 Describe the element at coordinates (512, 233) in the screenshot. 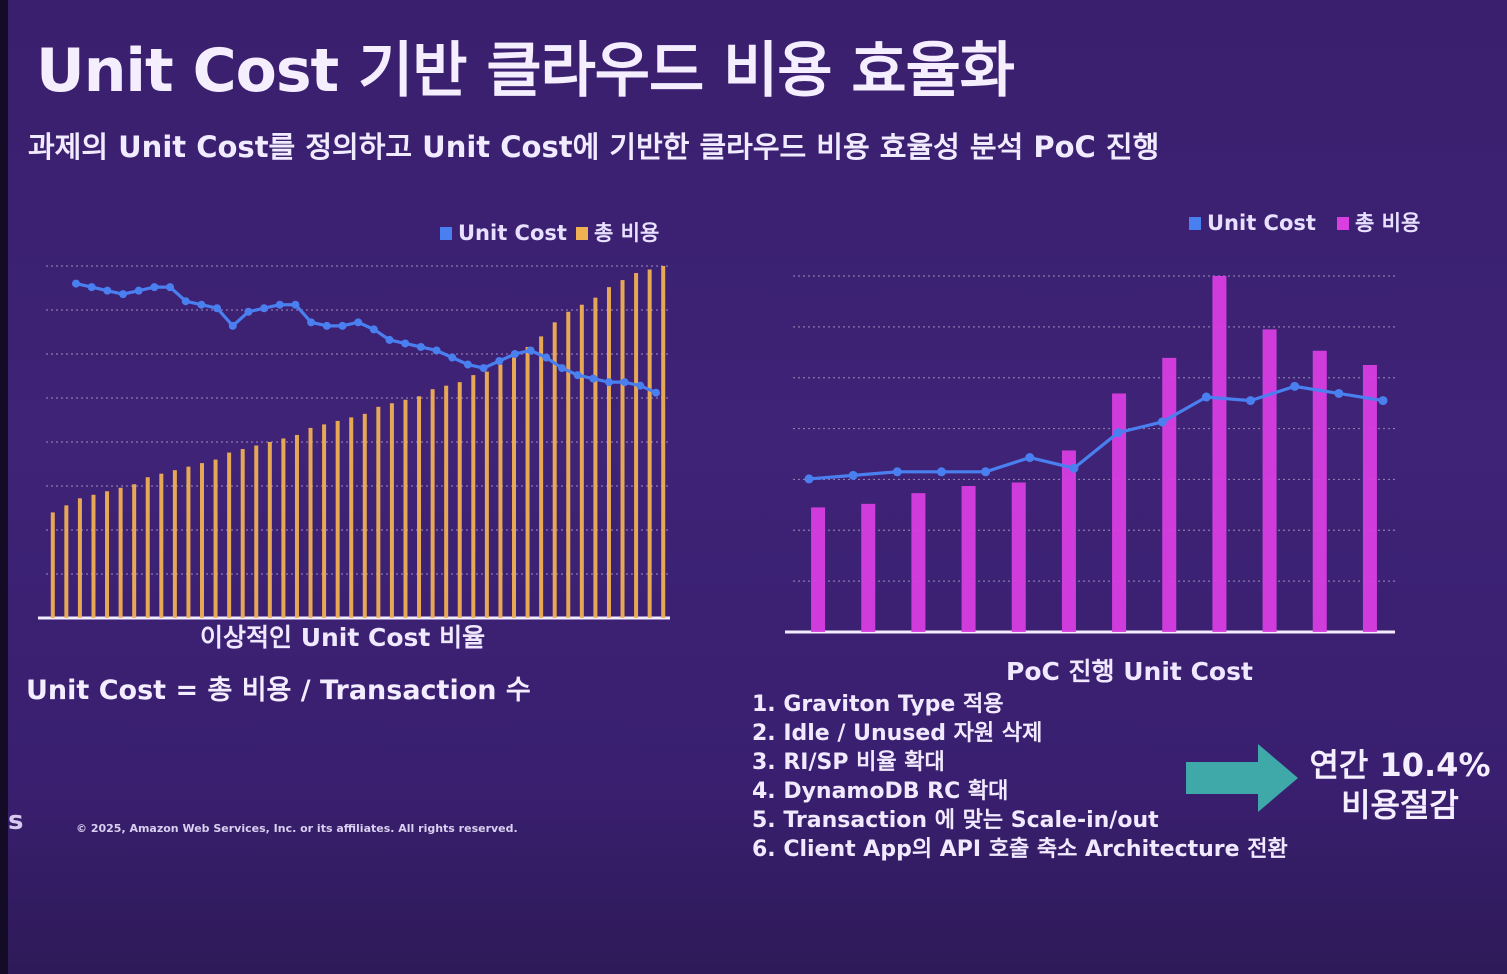

I see `legend-label-unit-cost: Unit Cost` at that location.